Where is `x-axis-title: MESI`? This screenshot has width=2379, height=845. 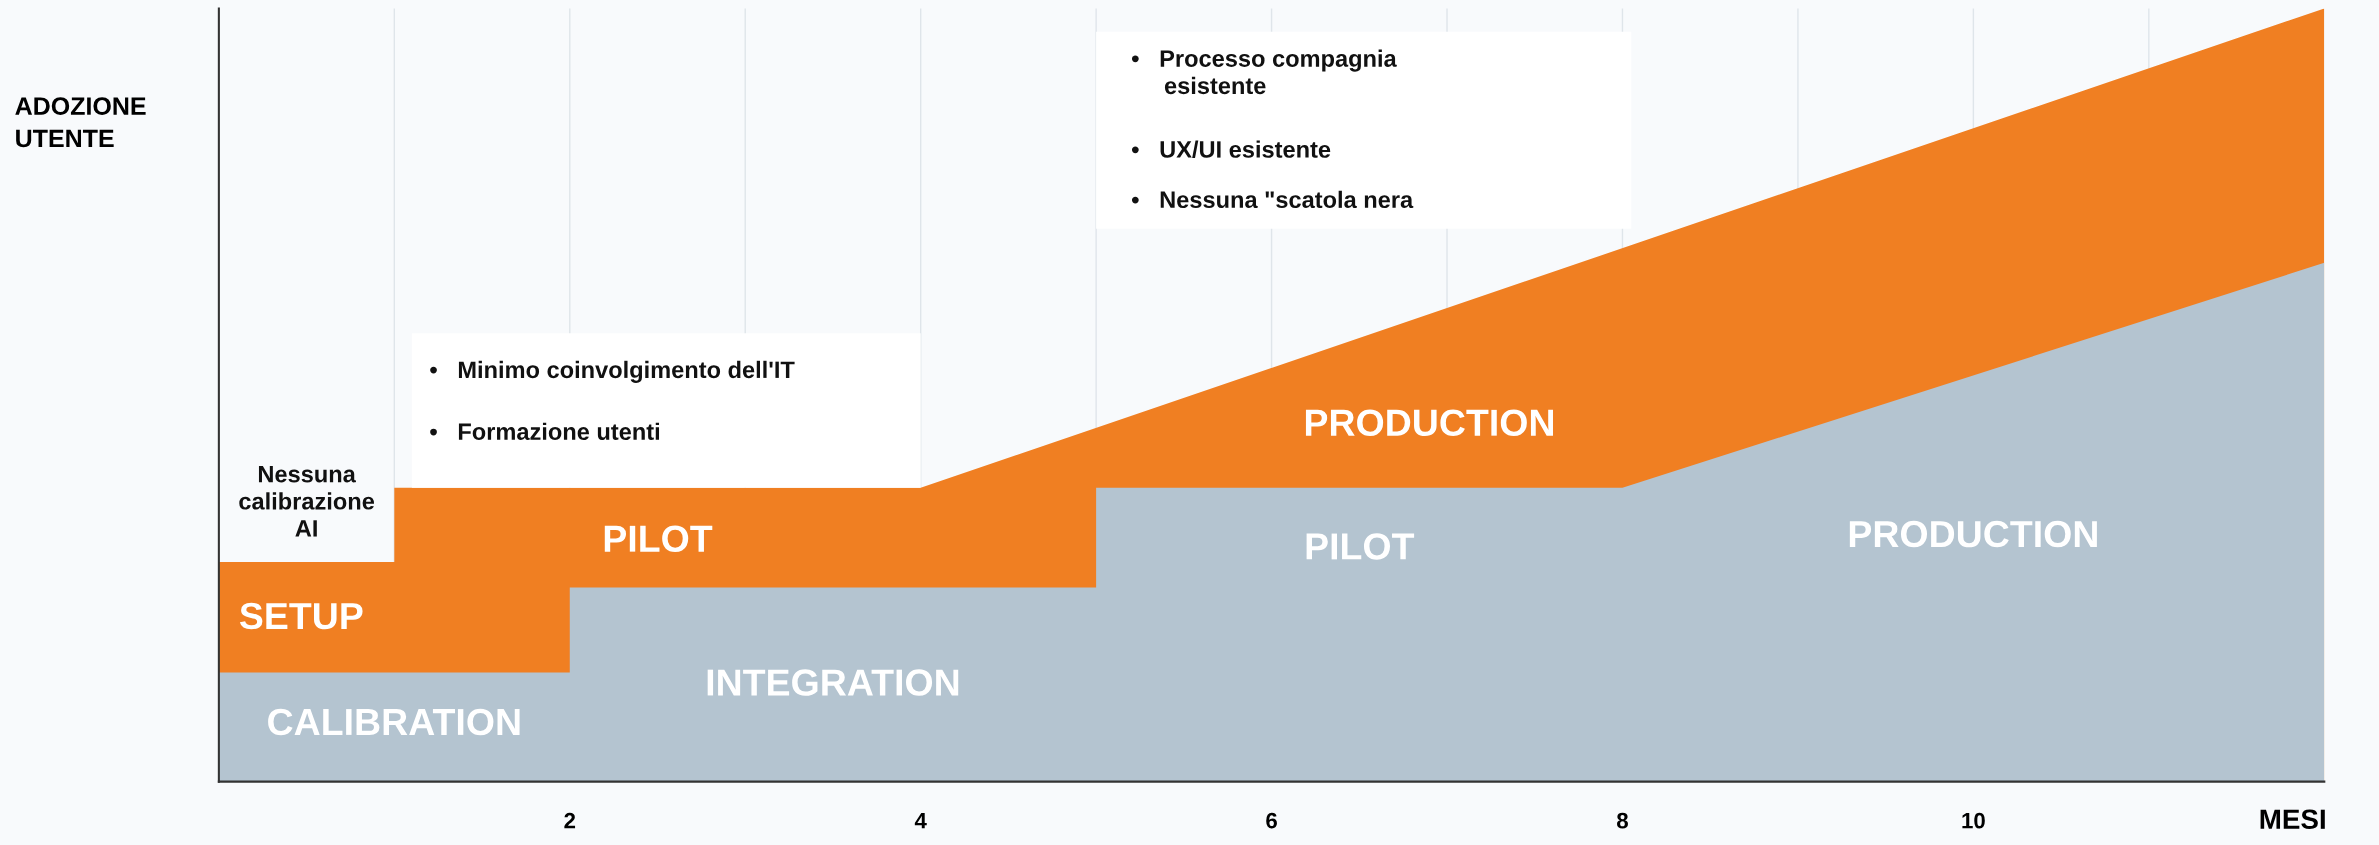
x-axis-title: MESI is located at coordinates (2292, 819).